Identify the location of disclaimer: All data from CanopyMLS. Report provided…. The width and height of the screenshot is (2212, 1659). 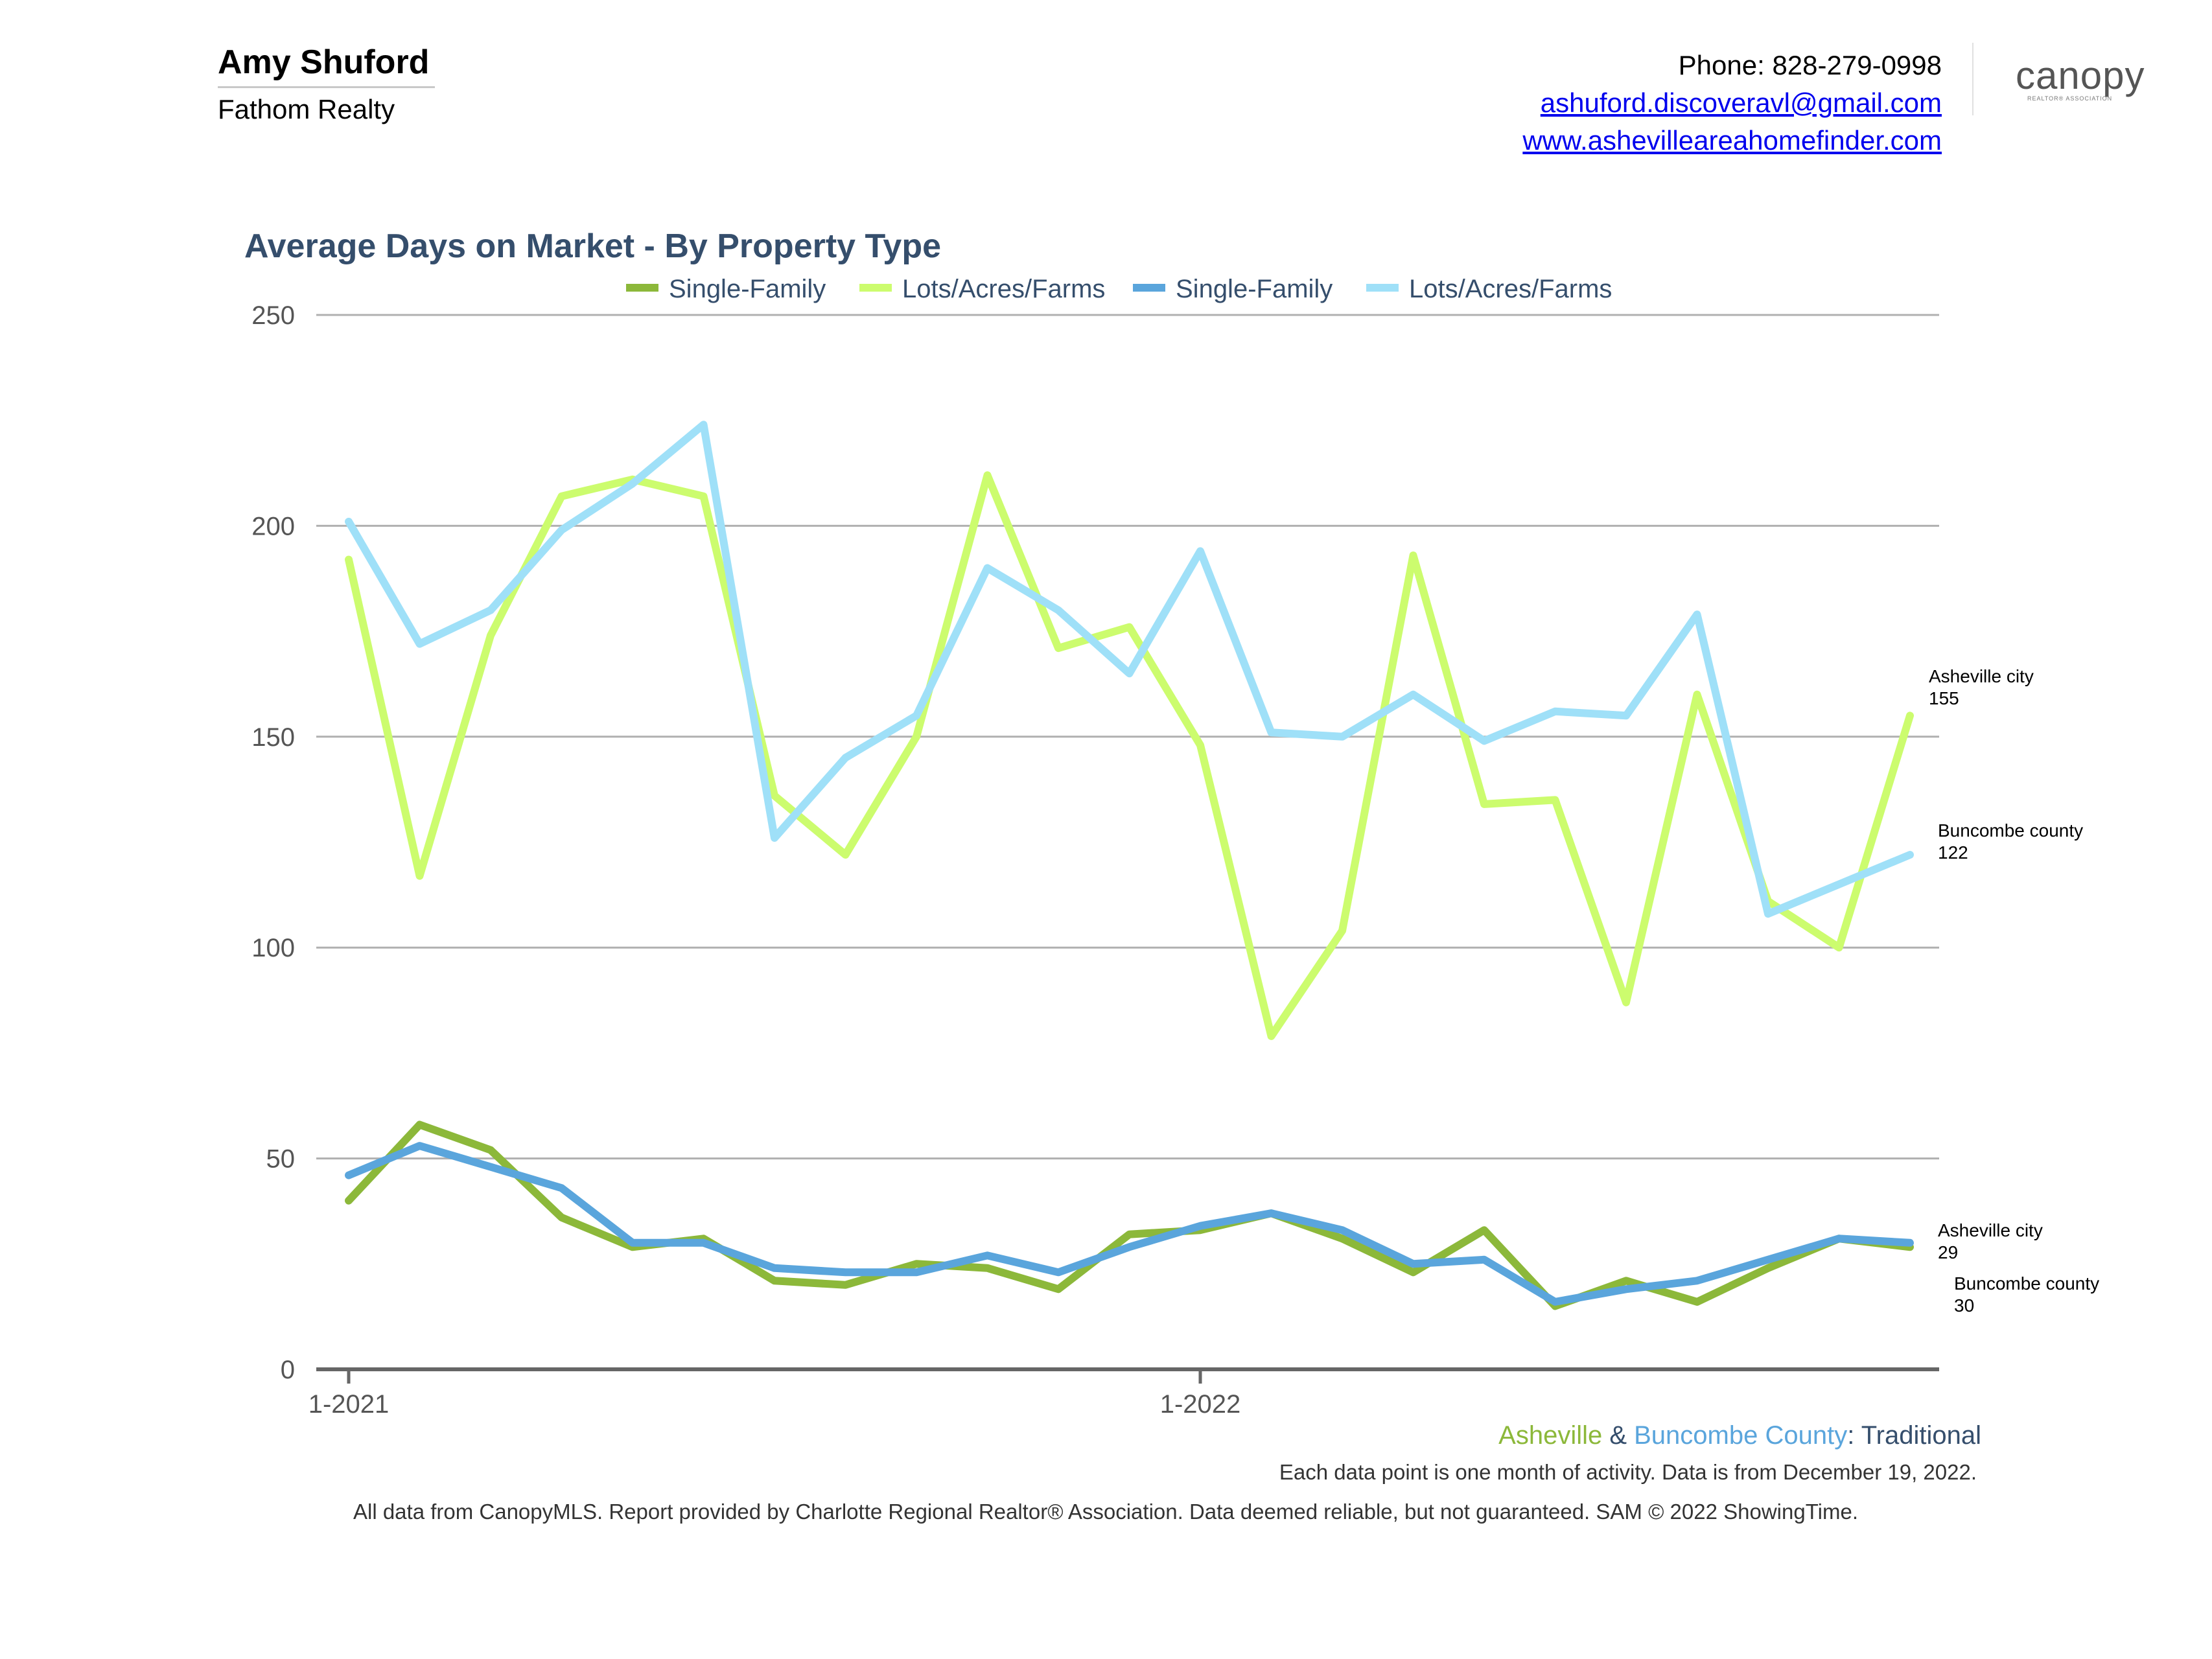
(1105, 1512).